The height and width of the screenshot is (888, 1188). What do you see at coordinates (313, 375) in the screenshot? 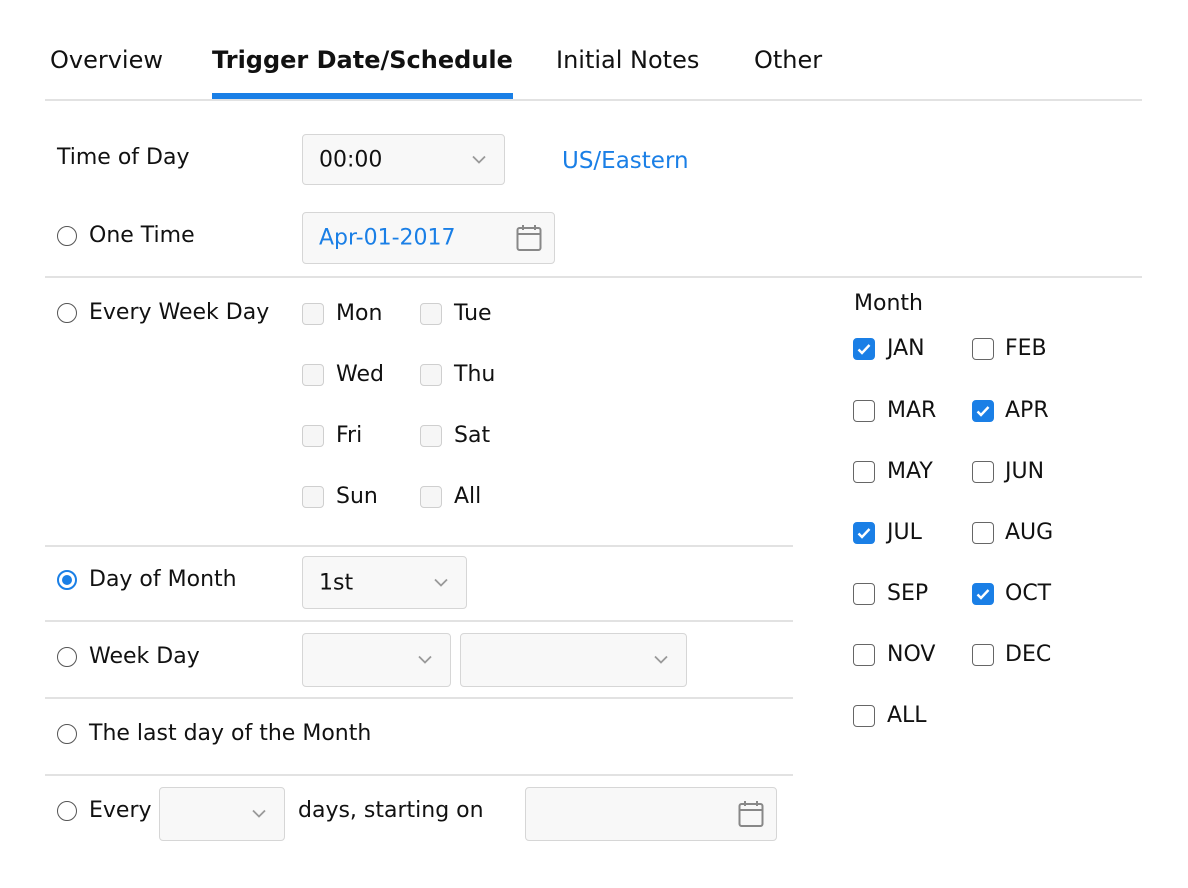
I see `weekday-checkbox-wed` at bounding box center [313, 375].